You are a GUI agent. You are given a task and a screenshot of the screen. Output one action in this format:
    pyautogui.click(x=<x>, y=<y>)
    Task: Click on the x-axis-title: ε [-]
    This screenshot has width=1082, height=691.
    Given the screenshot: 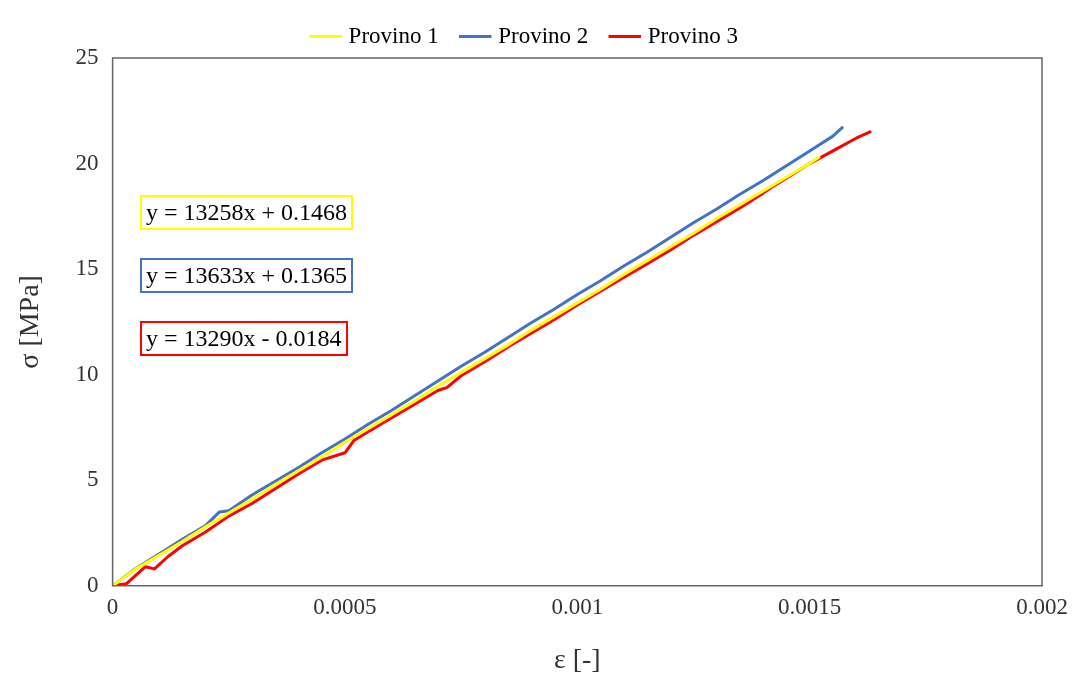 What is the action you would take?
    pyautogui.click(x=577, y=658)
    